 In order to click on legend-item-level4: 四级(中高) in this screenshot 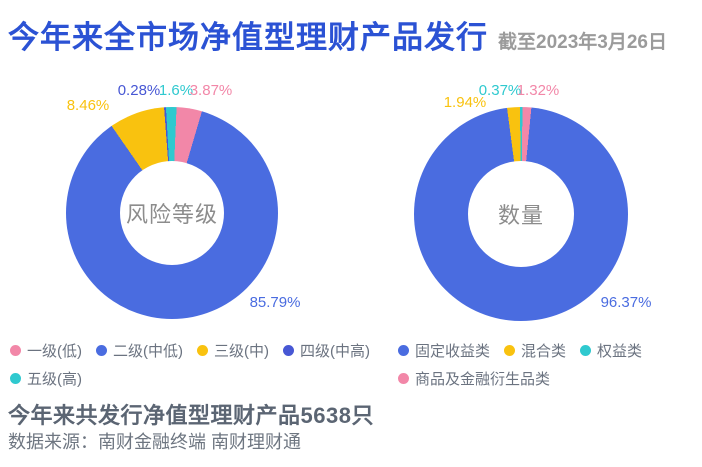, I will do `click(326, 350)`.